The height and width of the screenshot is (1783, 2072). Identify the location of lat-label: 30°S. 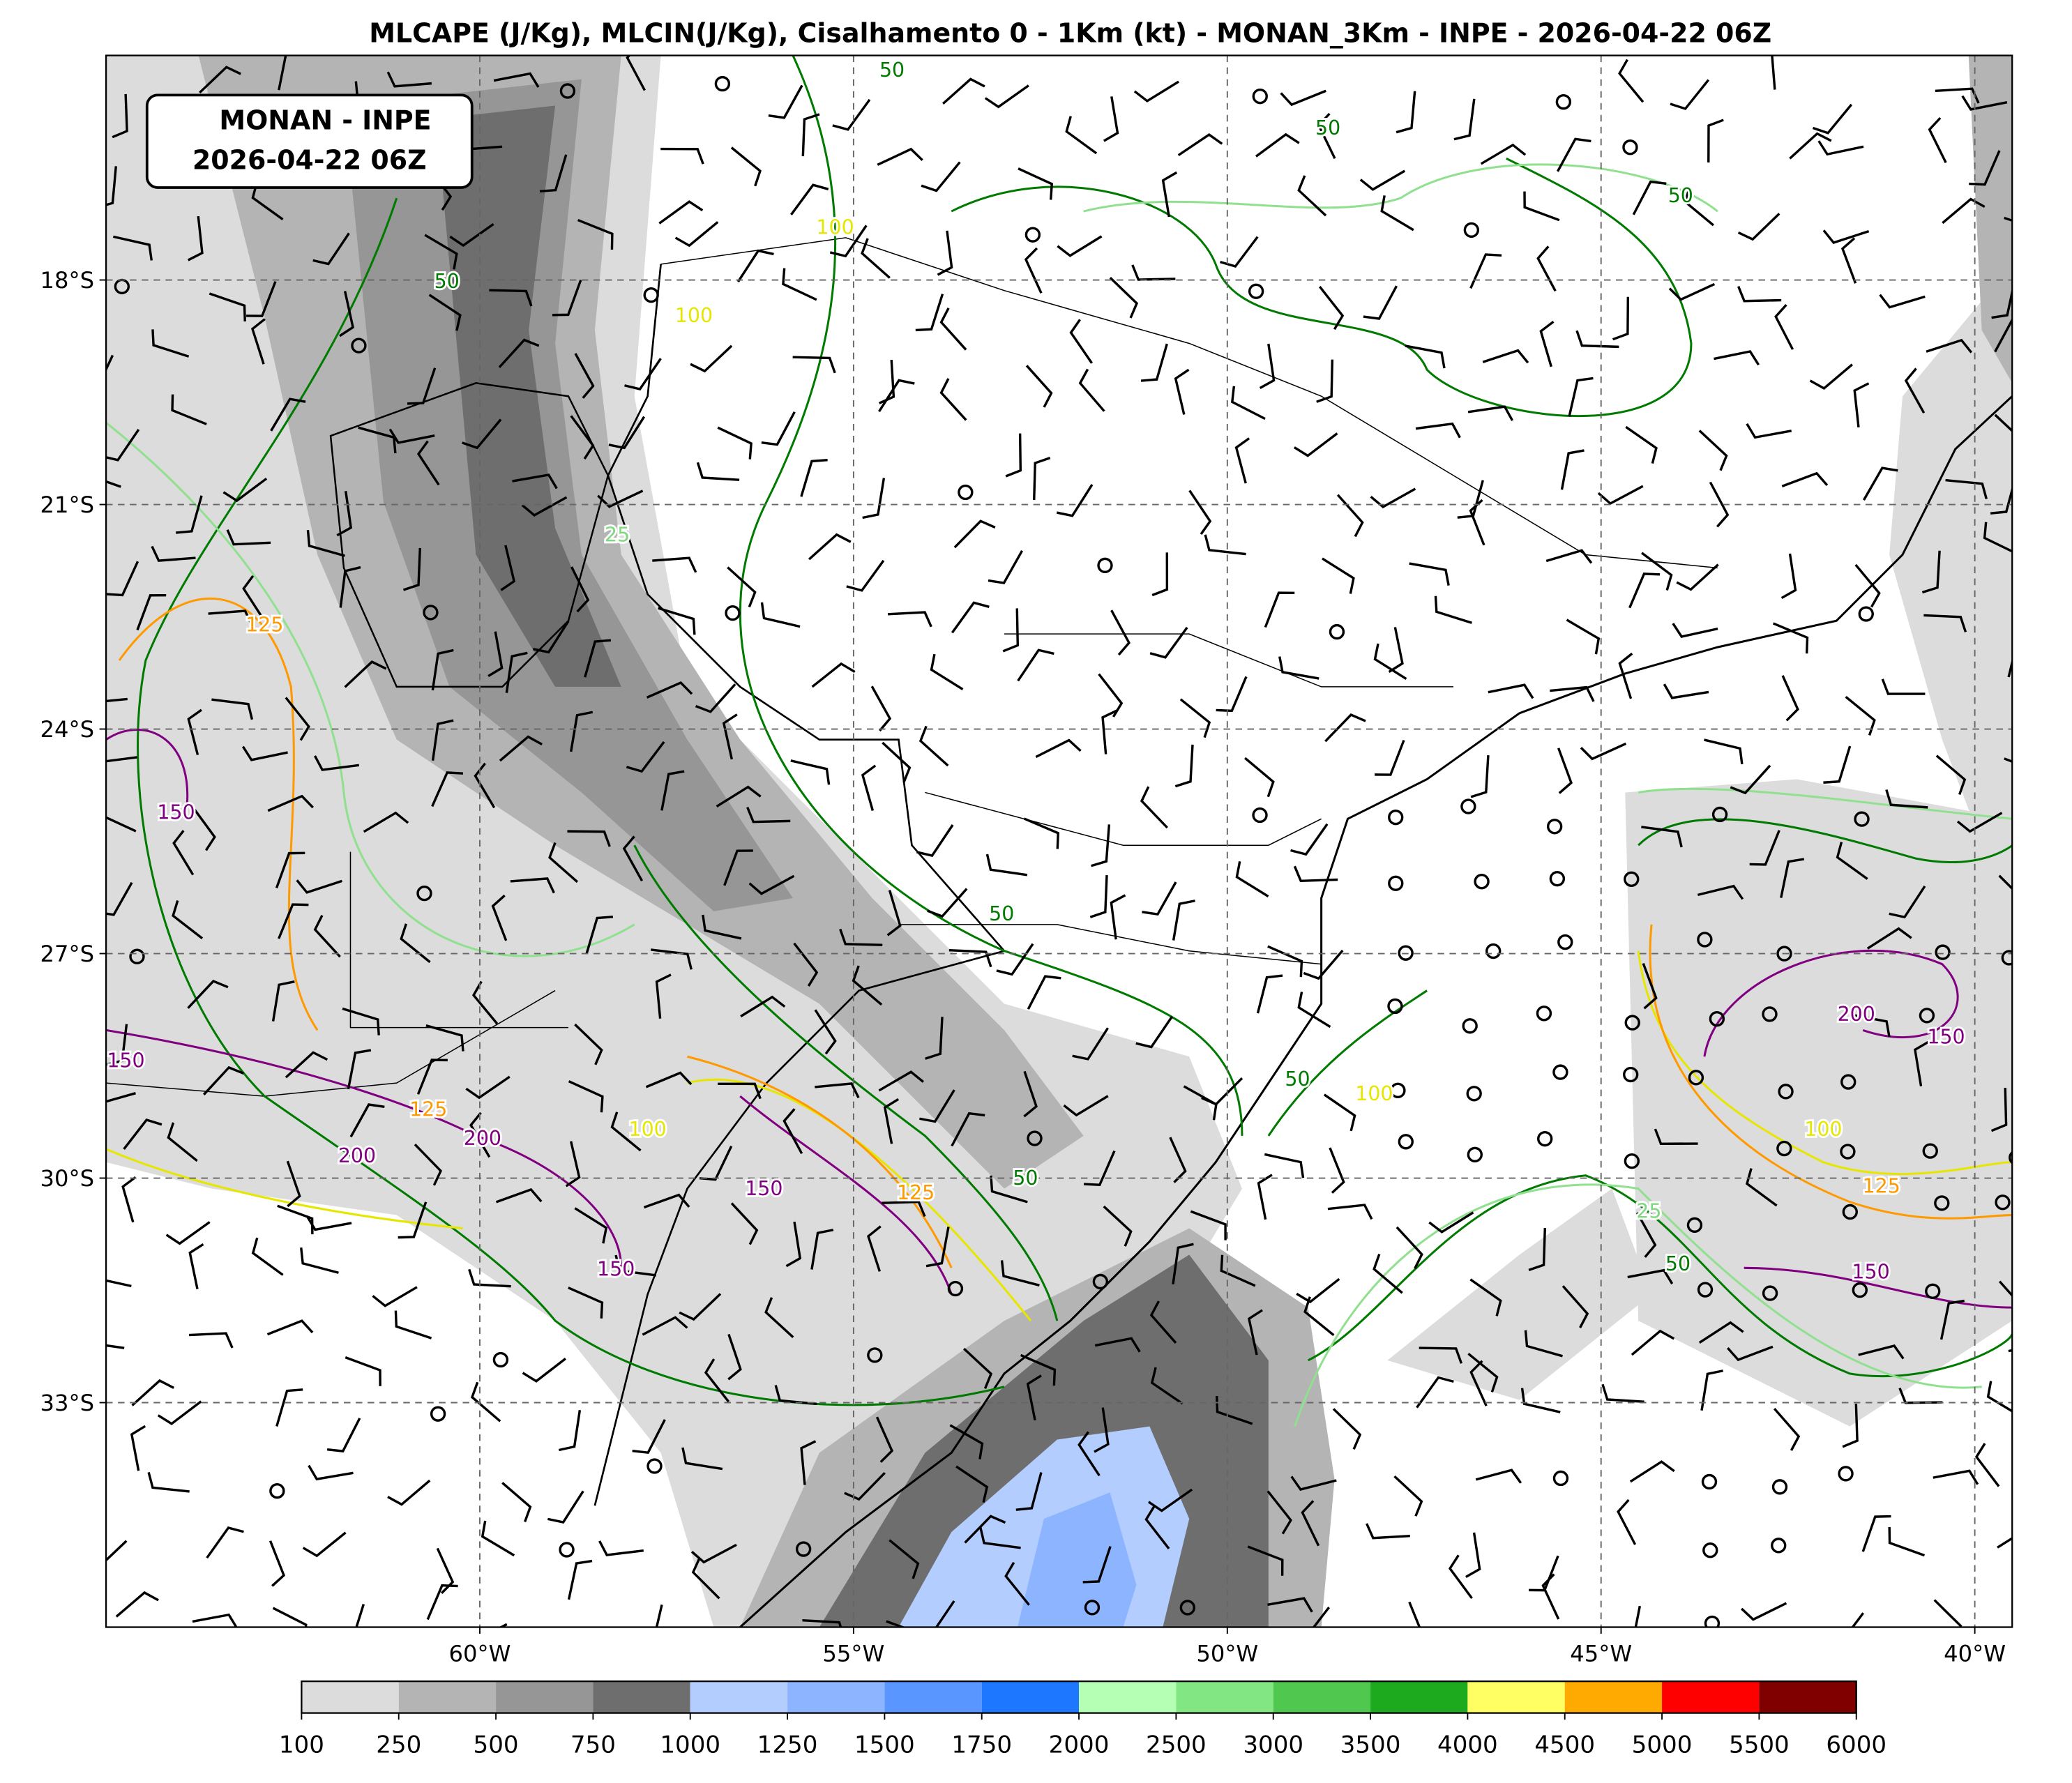
(67, 1178).